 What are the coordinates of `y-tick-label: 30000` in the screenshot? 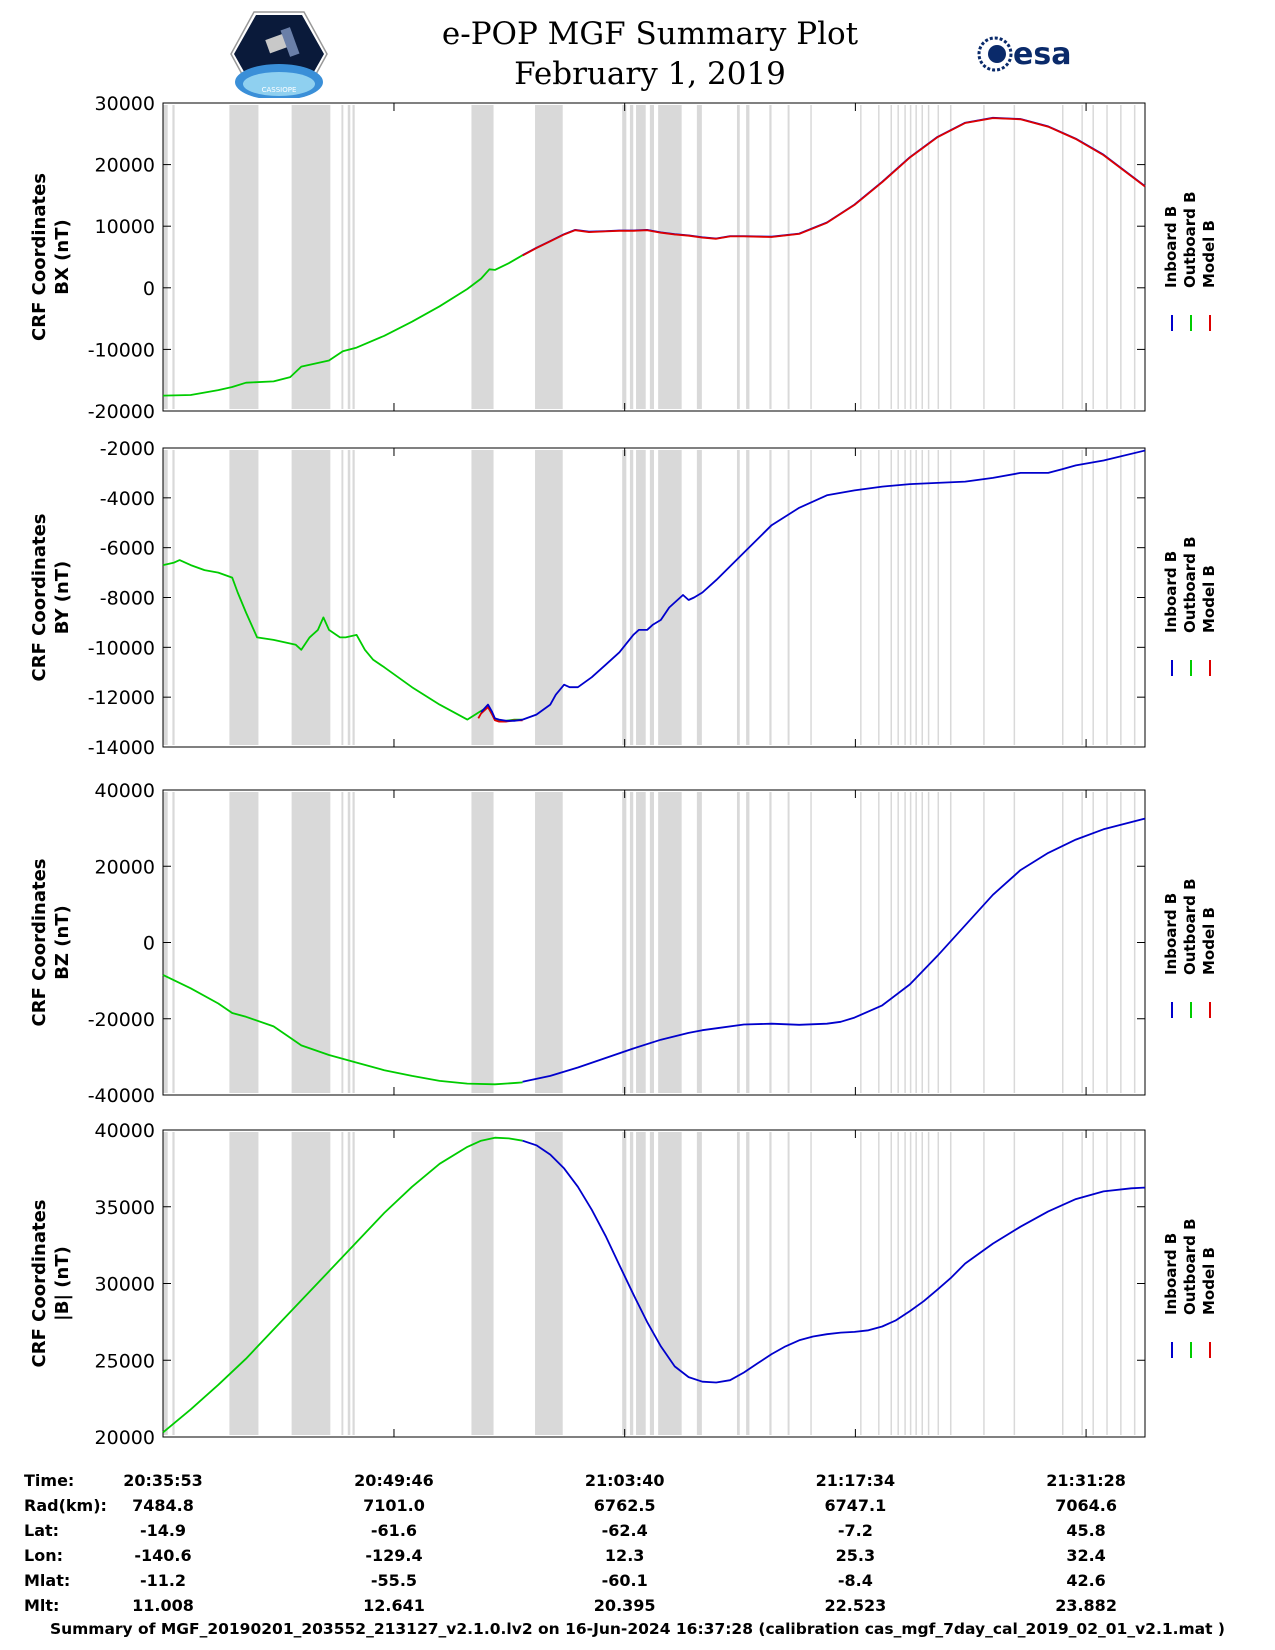 It's located at (125, 104).